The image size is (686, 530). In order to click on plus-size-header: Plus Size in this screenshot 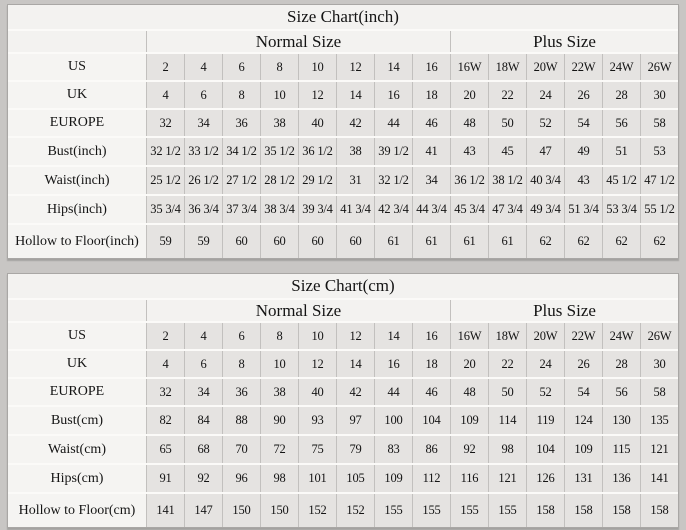, I will do `click(564, 310)`.